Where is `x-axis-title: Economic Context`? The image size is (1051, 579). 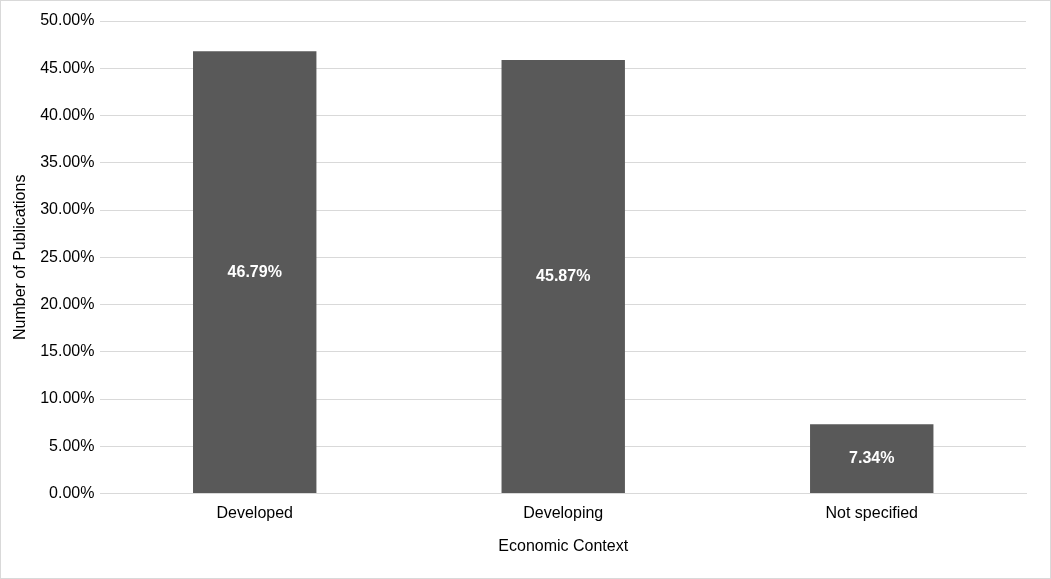 x-axis-title: Economic Context is located at coordinates (563, 545).